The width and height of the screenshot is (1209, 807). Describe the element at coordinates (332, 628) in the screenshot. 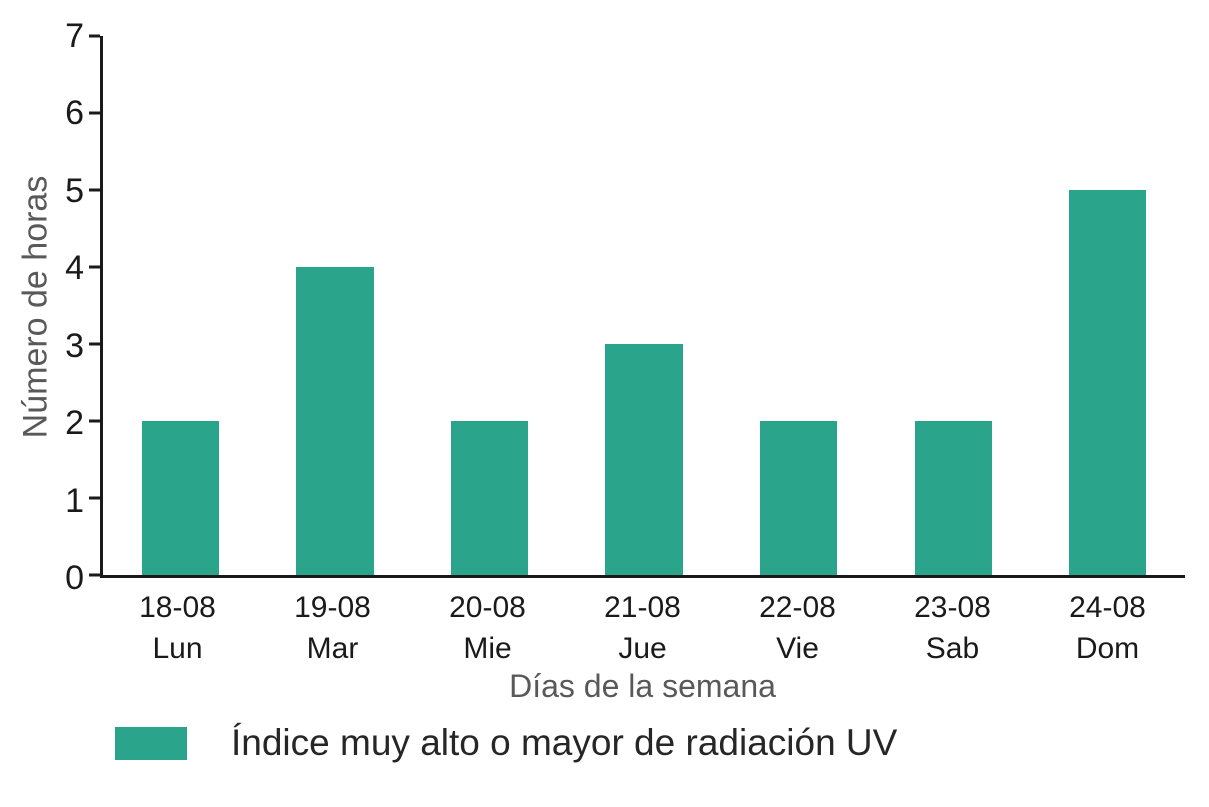

I see `x-tick-label: 19-08 Mar` at that location.